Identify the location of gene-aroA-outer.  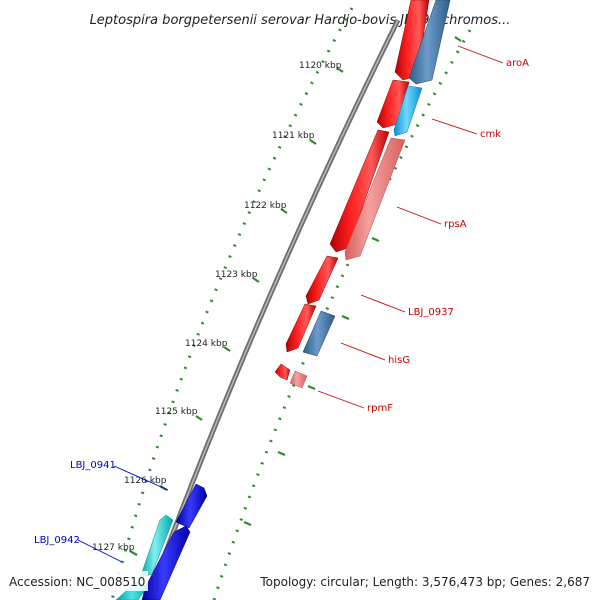
(429, 42).